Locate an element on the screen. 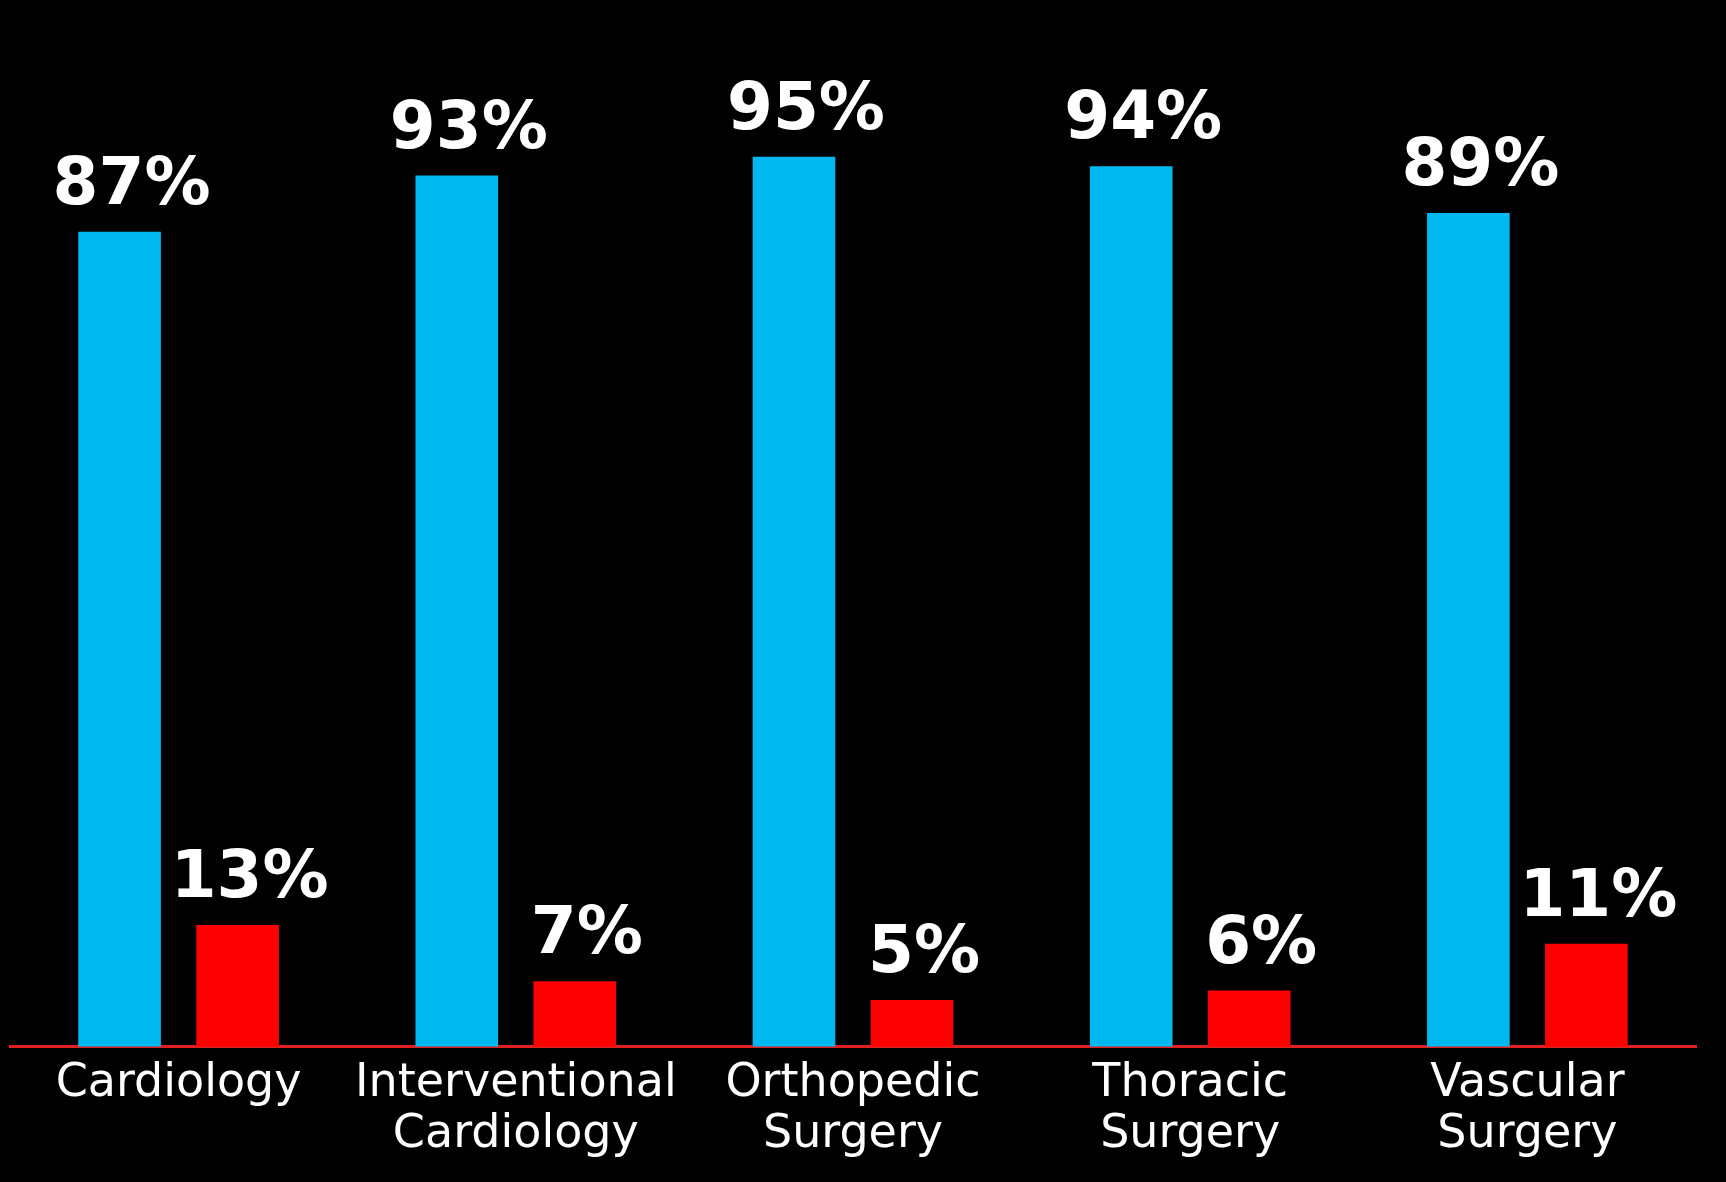 The image size is (1726, 1182). data-label: 93% is located at coordinates (468, 125).